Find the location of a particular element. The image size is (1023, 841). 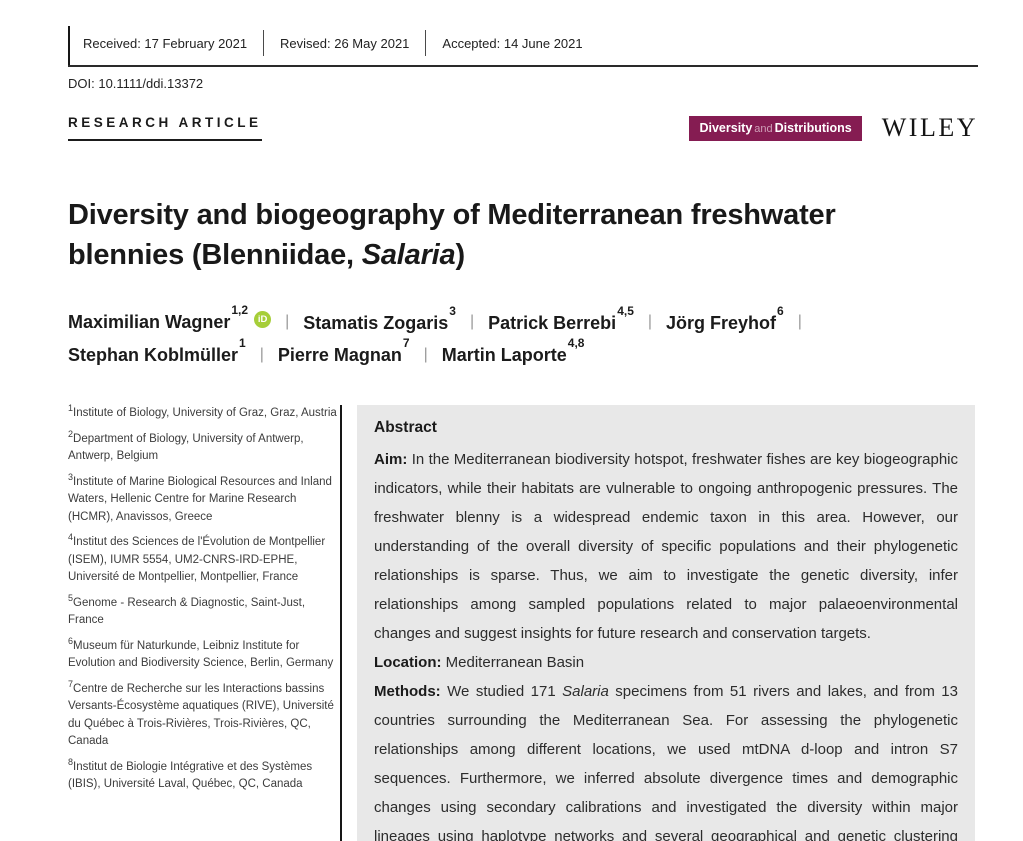

article-type-label: RESEARCH ARTICLE is located at coordinates (165, 128).